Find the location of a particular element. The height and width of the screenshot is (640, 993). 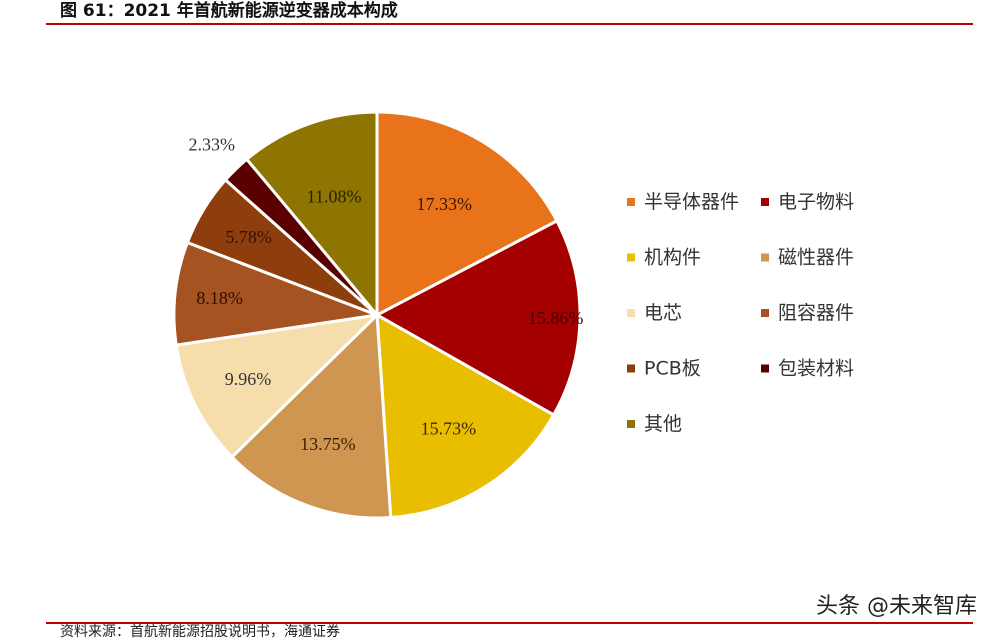

legend-item-1: 电子物料 is located at coordinates (807, 202).